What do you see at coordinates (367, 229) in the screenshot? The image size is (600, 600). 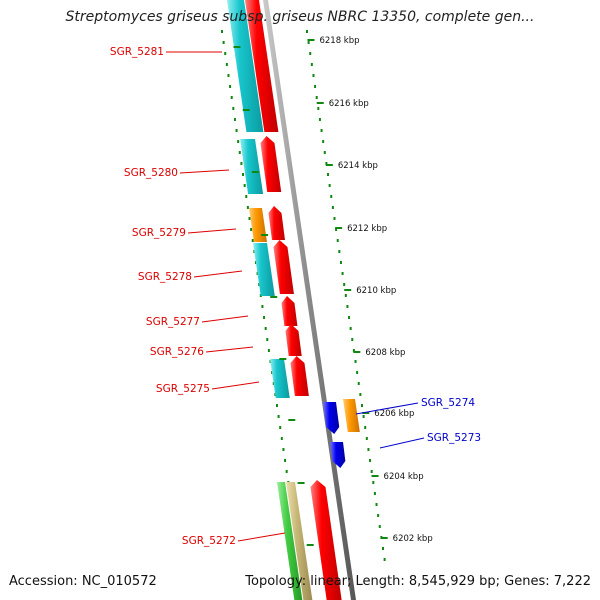 I see `scale-label: 6212 kbp` at bounding box center [367, 229].